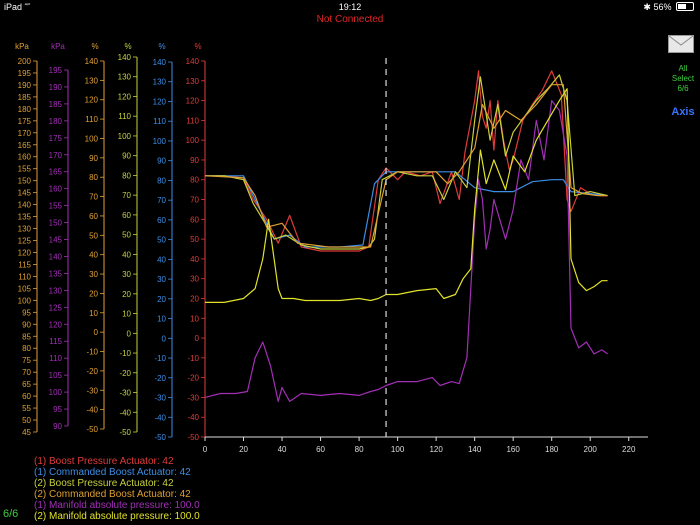  I want to click on y-tick-label: 190, so click(56, 87).